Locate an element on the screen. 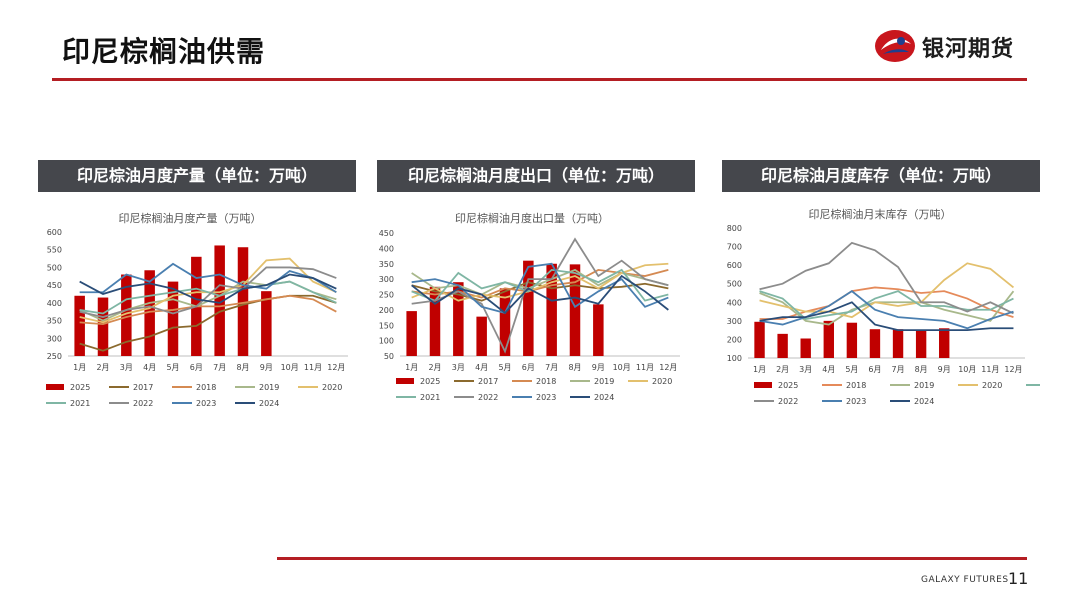 The height and width of the screenshot is (608, 1080). footer-divider is located at coordinates (652, 558).